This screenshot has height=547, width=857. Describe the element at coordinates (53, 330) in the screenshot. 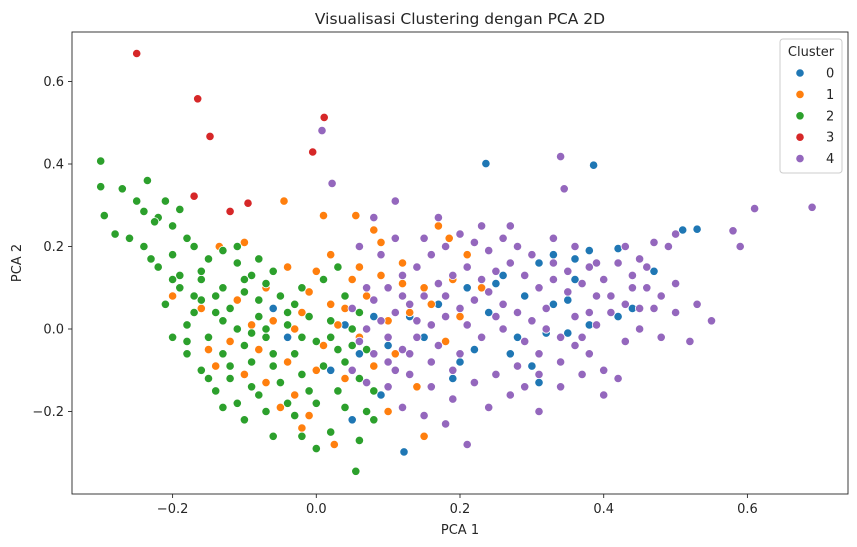

I see `y-tick-label: 0.0` at that location.